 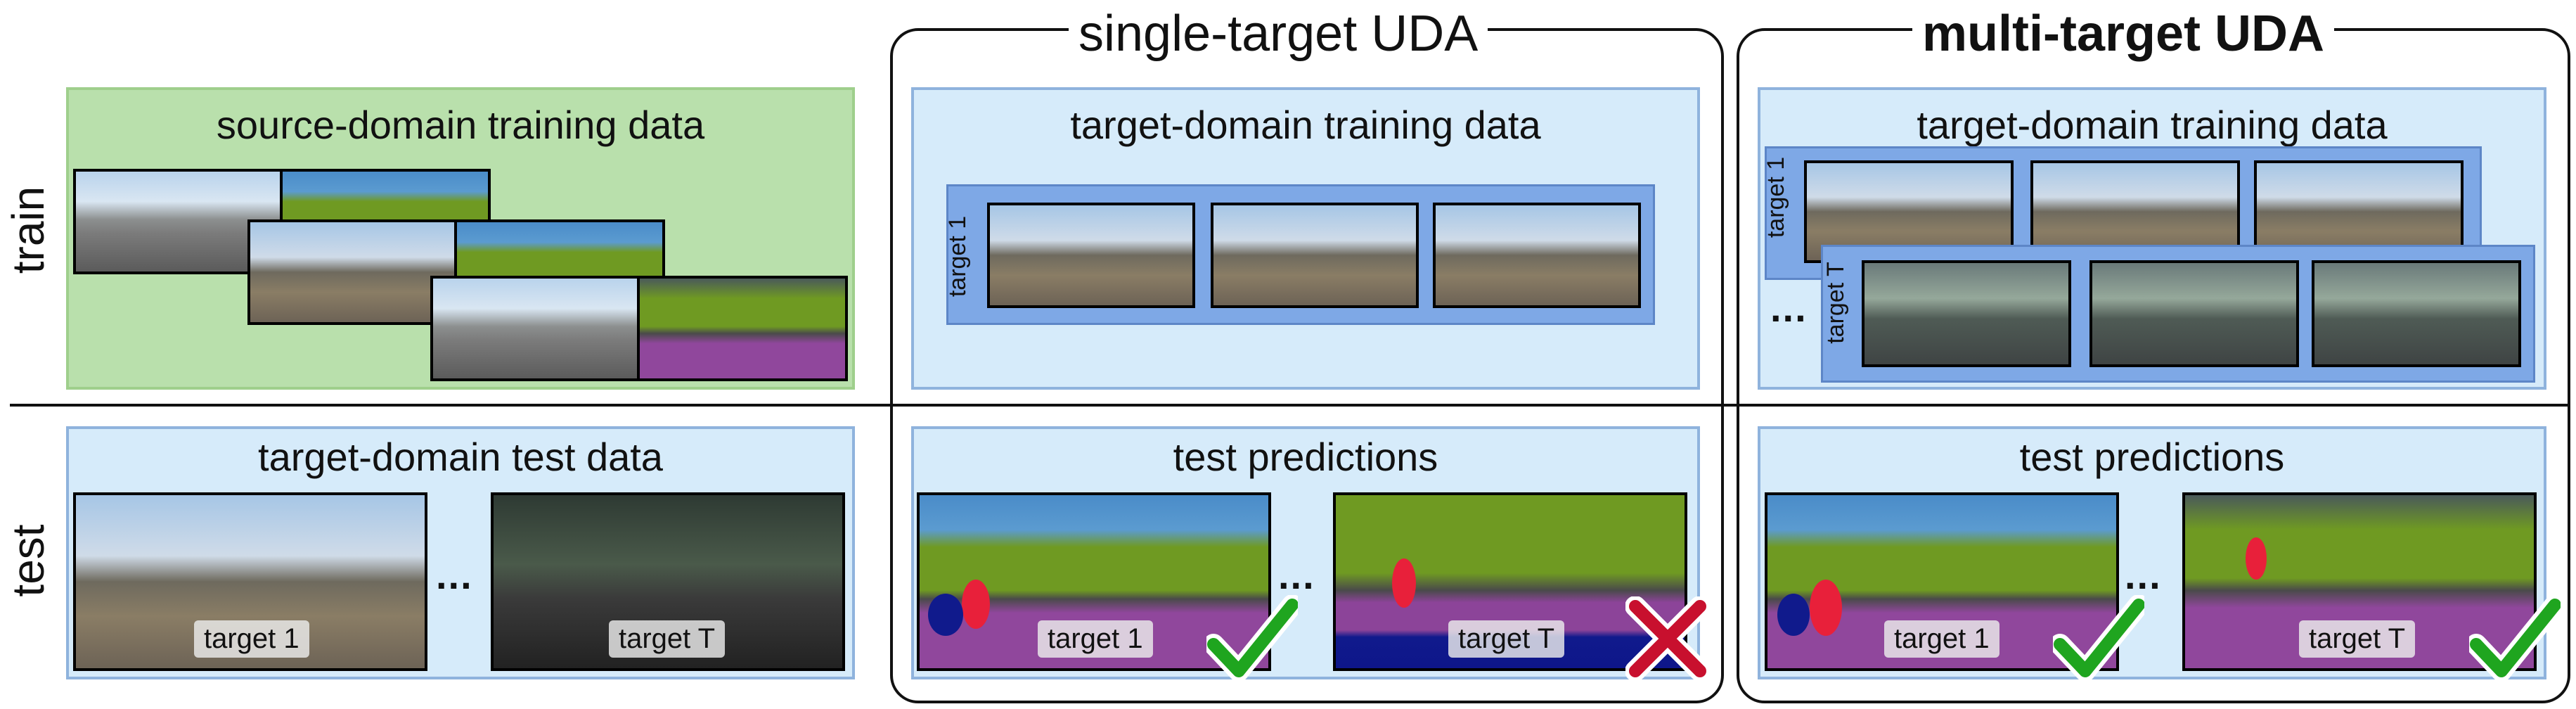 I want to click on test-row-label: test, so click(x=28, y=561).